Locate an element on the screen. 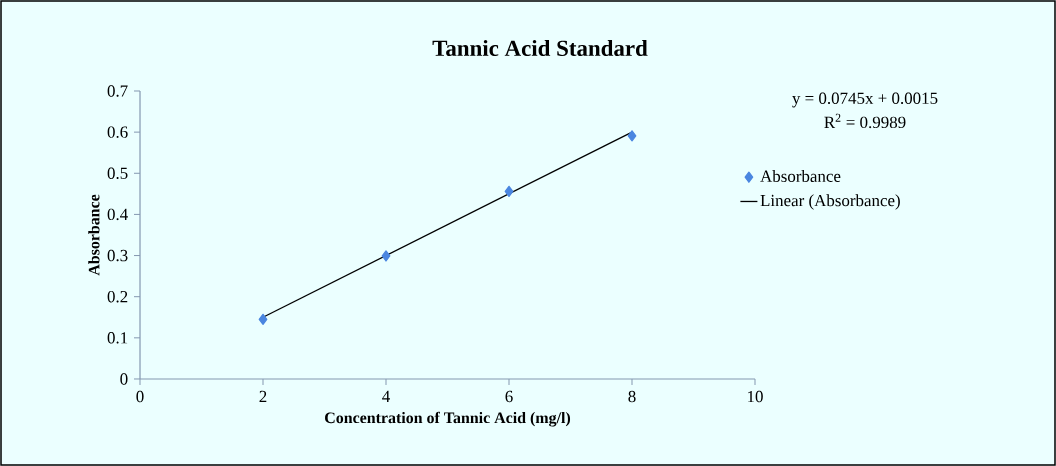 The image size is (1056, 466). y-tick-label: 0.2 is located at coordinates (117, 296).